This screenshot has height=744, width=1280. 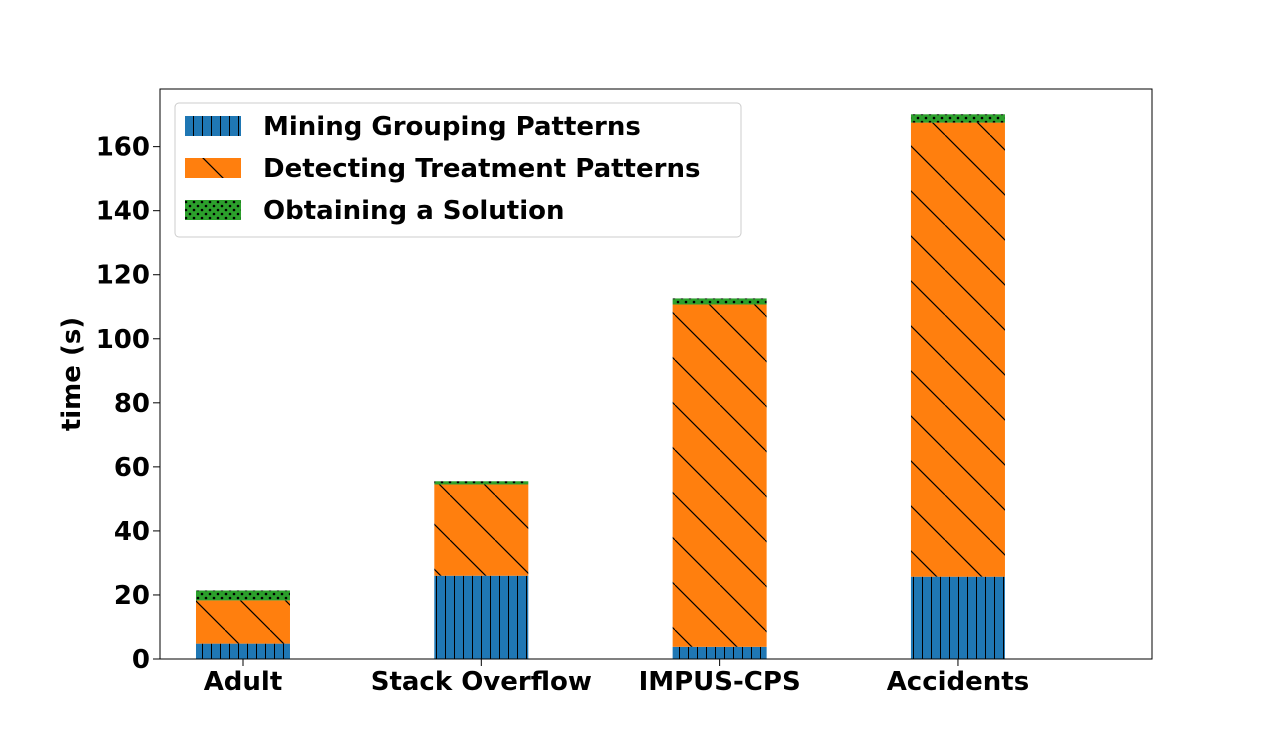 What do you see at coordinates (123, 212) in the screenshot?
I see `y-tick-label: 140` at bounding box center [123, 212].